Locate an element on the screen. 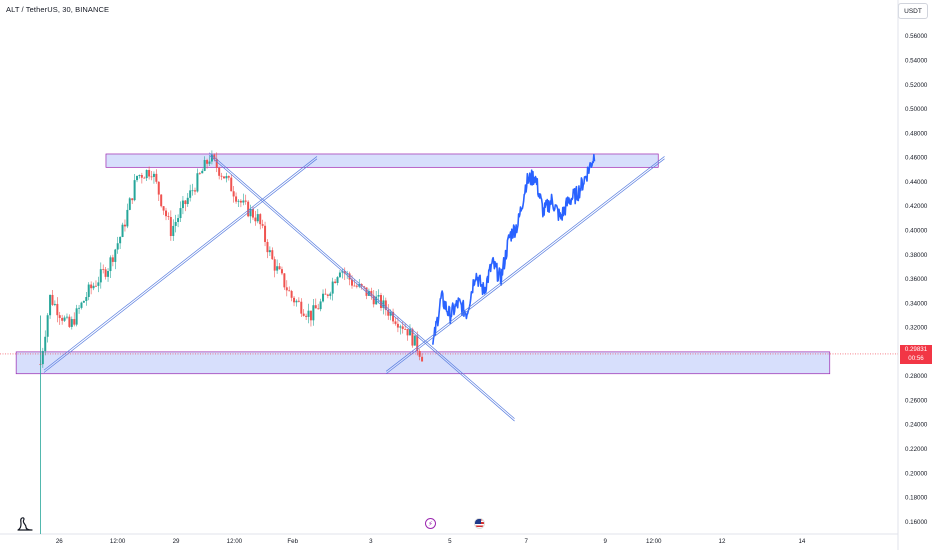 This screenshot has height=550, width=932. projection-path is located at coordinates (514, 249).